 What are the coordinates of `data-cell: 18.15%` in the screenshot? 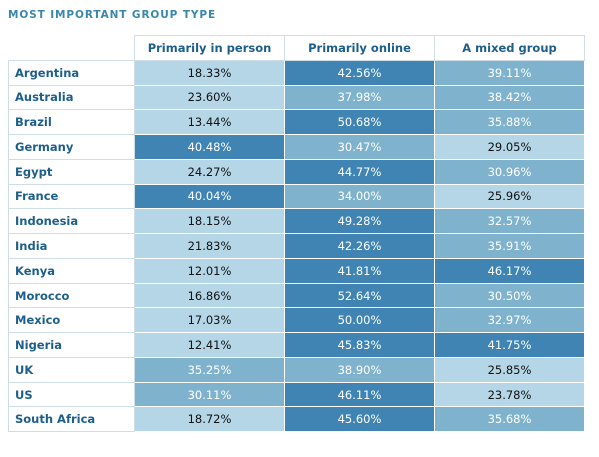 It's located at (209, 221).